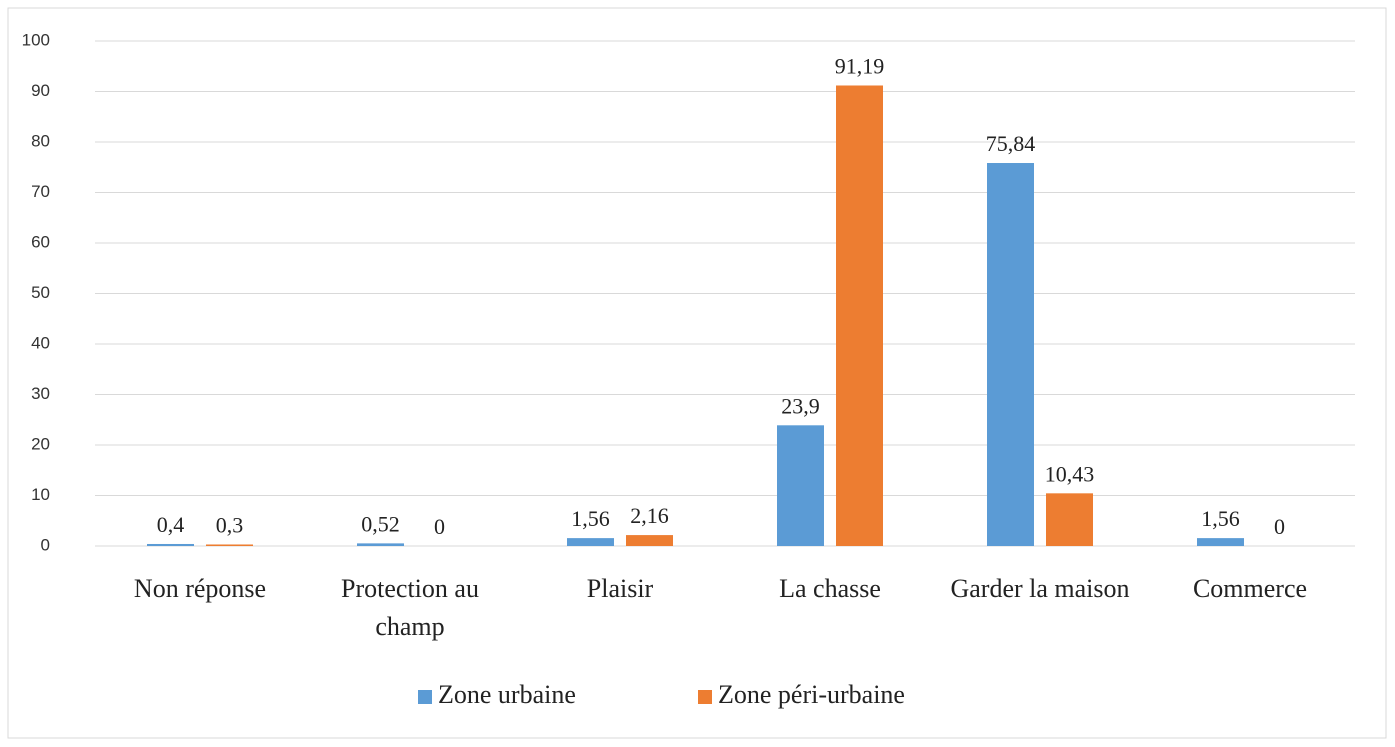  What do you see at coordinates (40, 342) in the screenshot?
I see `y-tick-label: 40` at bounding box center [40, 342].